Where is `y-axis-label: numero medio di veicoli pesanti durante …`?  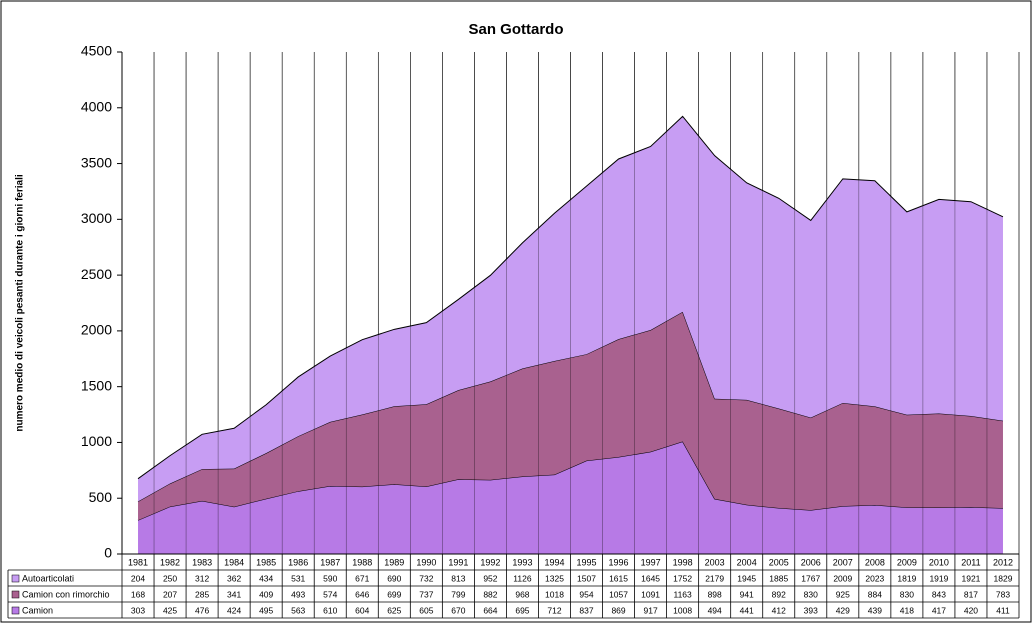 y-axis-label: numero medio di veicoli pesanti durante … is located at coordinates (20, 302).